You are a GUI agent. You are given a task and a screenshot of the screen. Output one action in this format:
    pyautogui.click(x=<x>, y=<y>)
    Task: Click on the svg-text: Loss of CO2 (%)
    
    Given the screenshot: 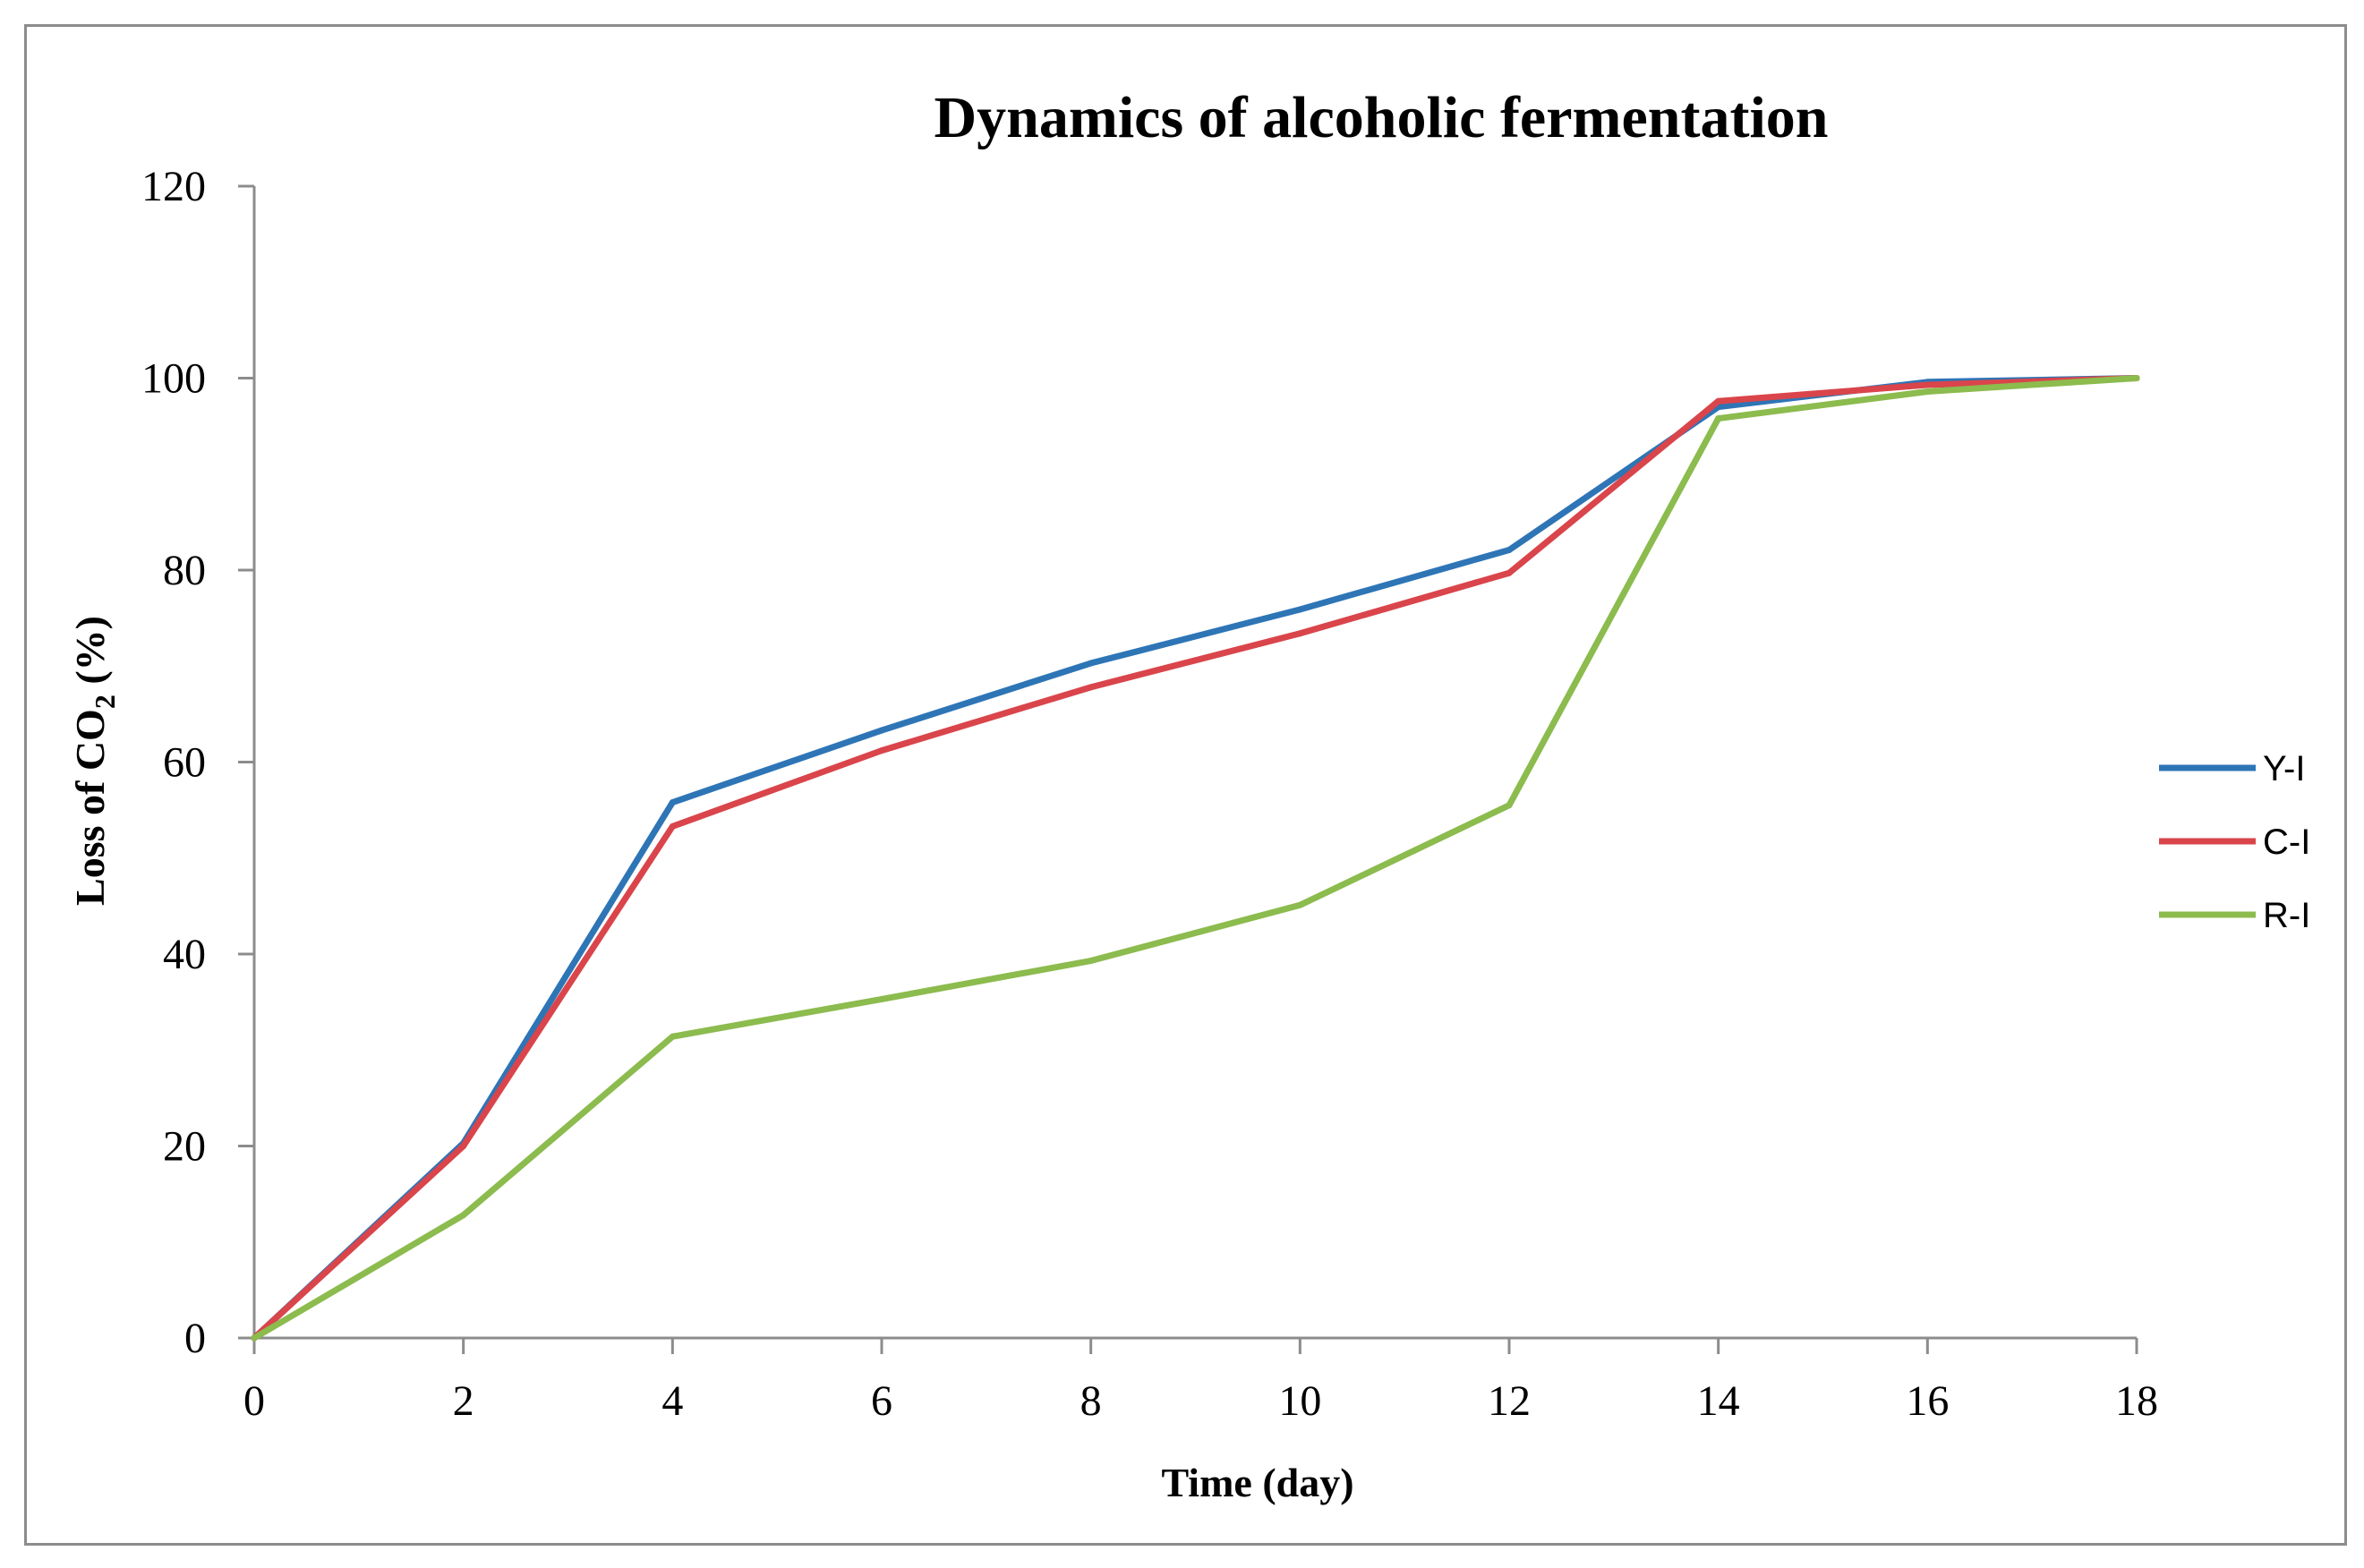 What is the action you would take?
    pyautogui.click(x=94, y=761)
    